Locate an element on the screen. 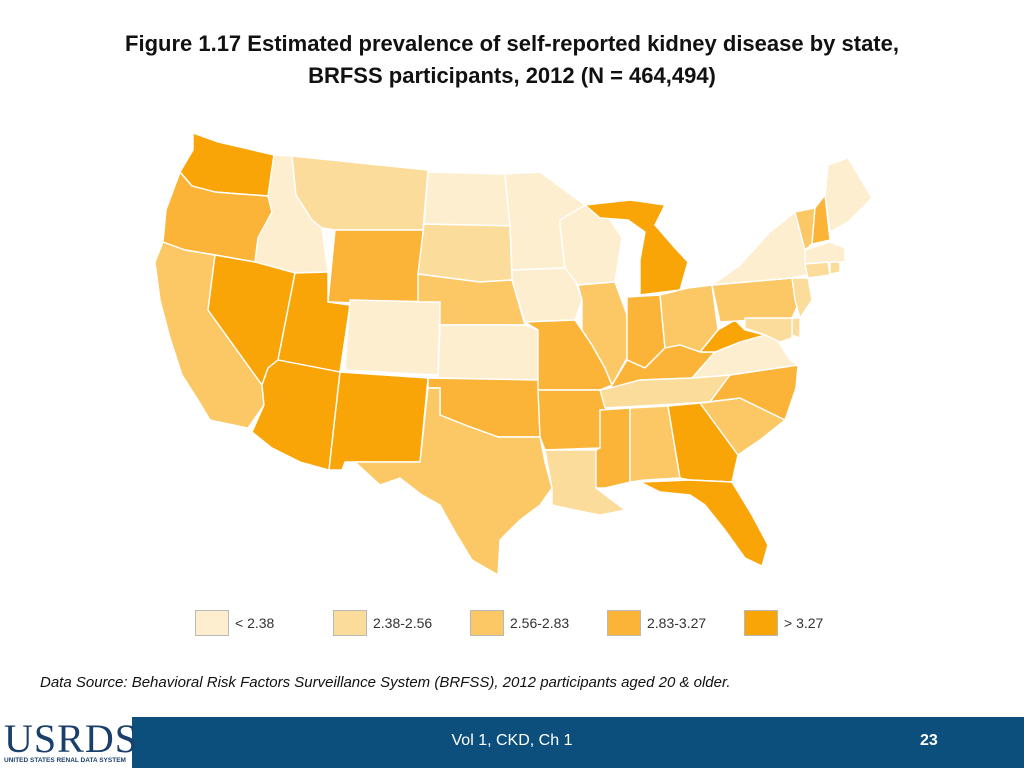 This screenshot has height=768, width=1024. legend-label-4: 2.83-3.27 is located at coordinates (677, 623).